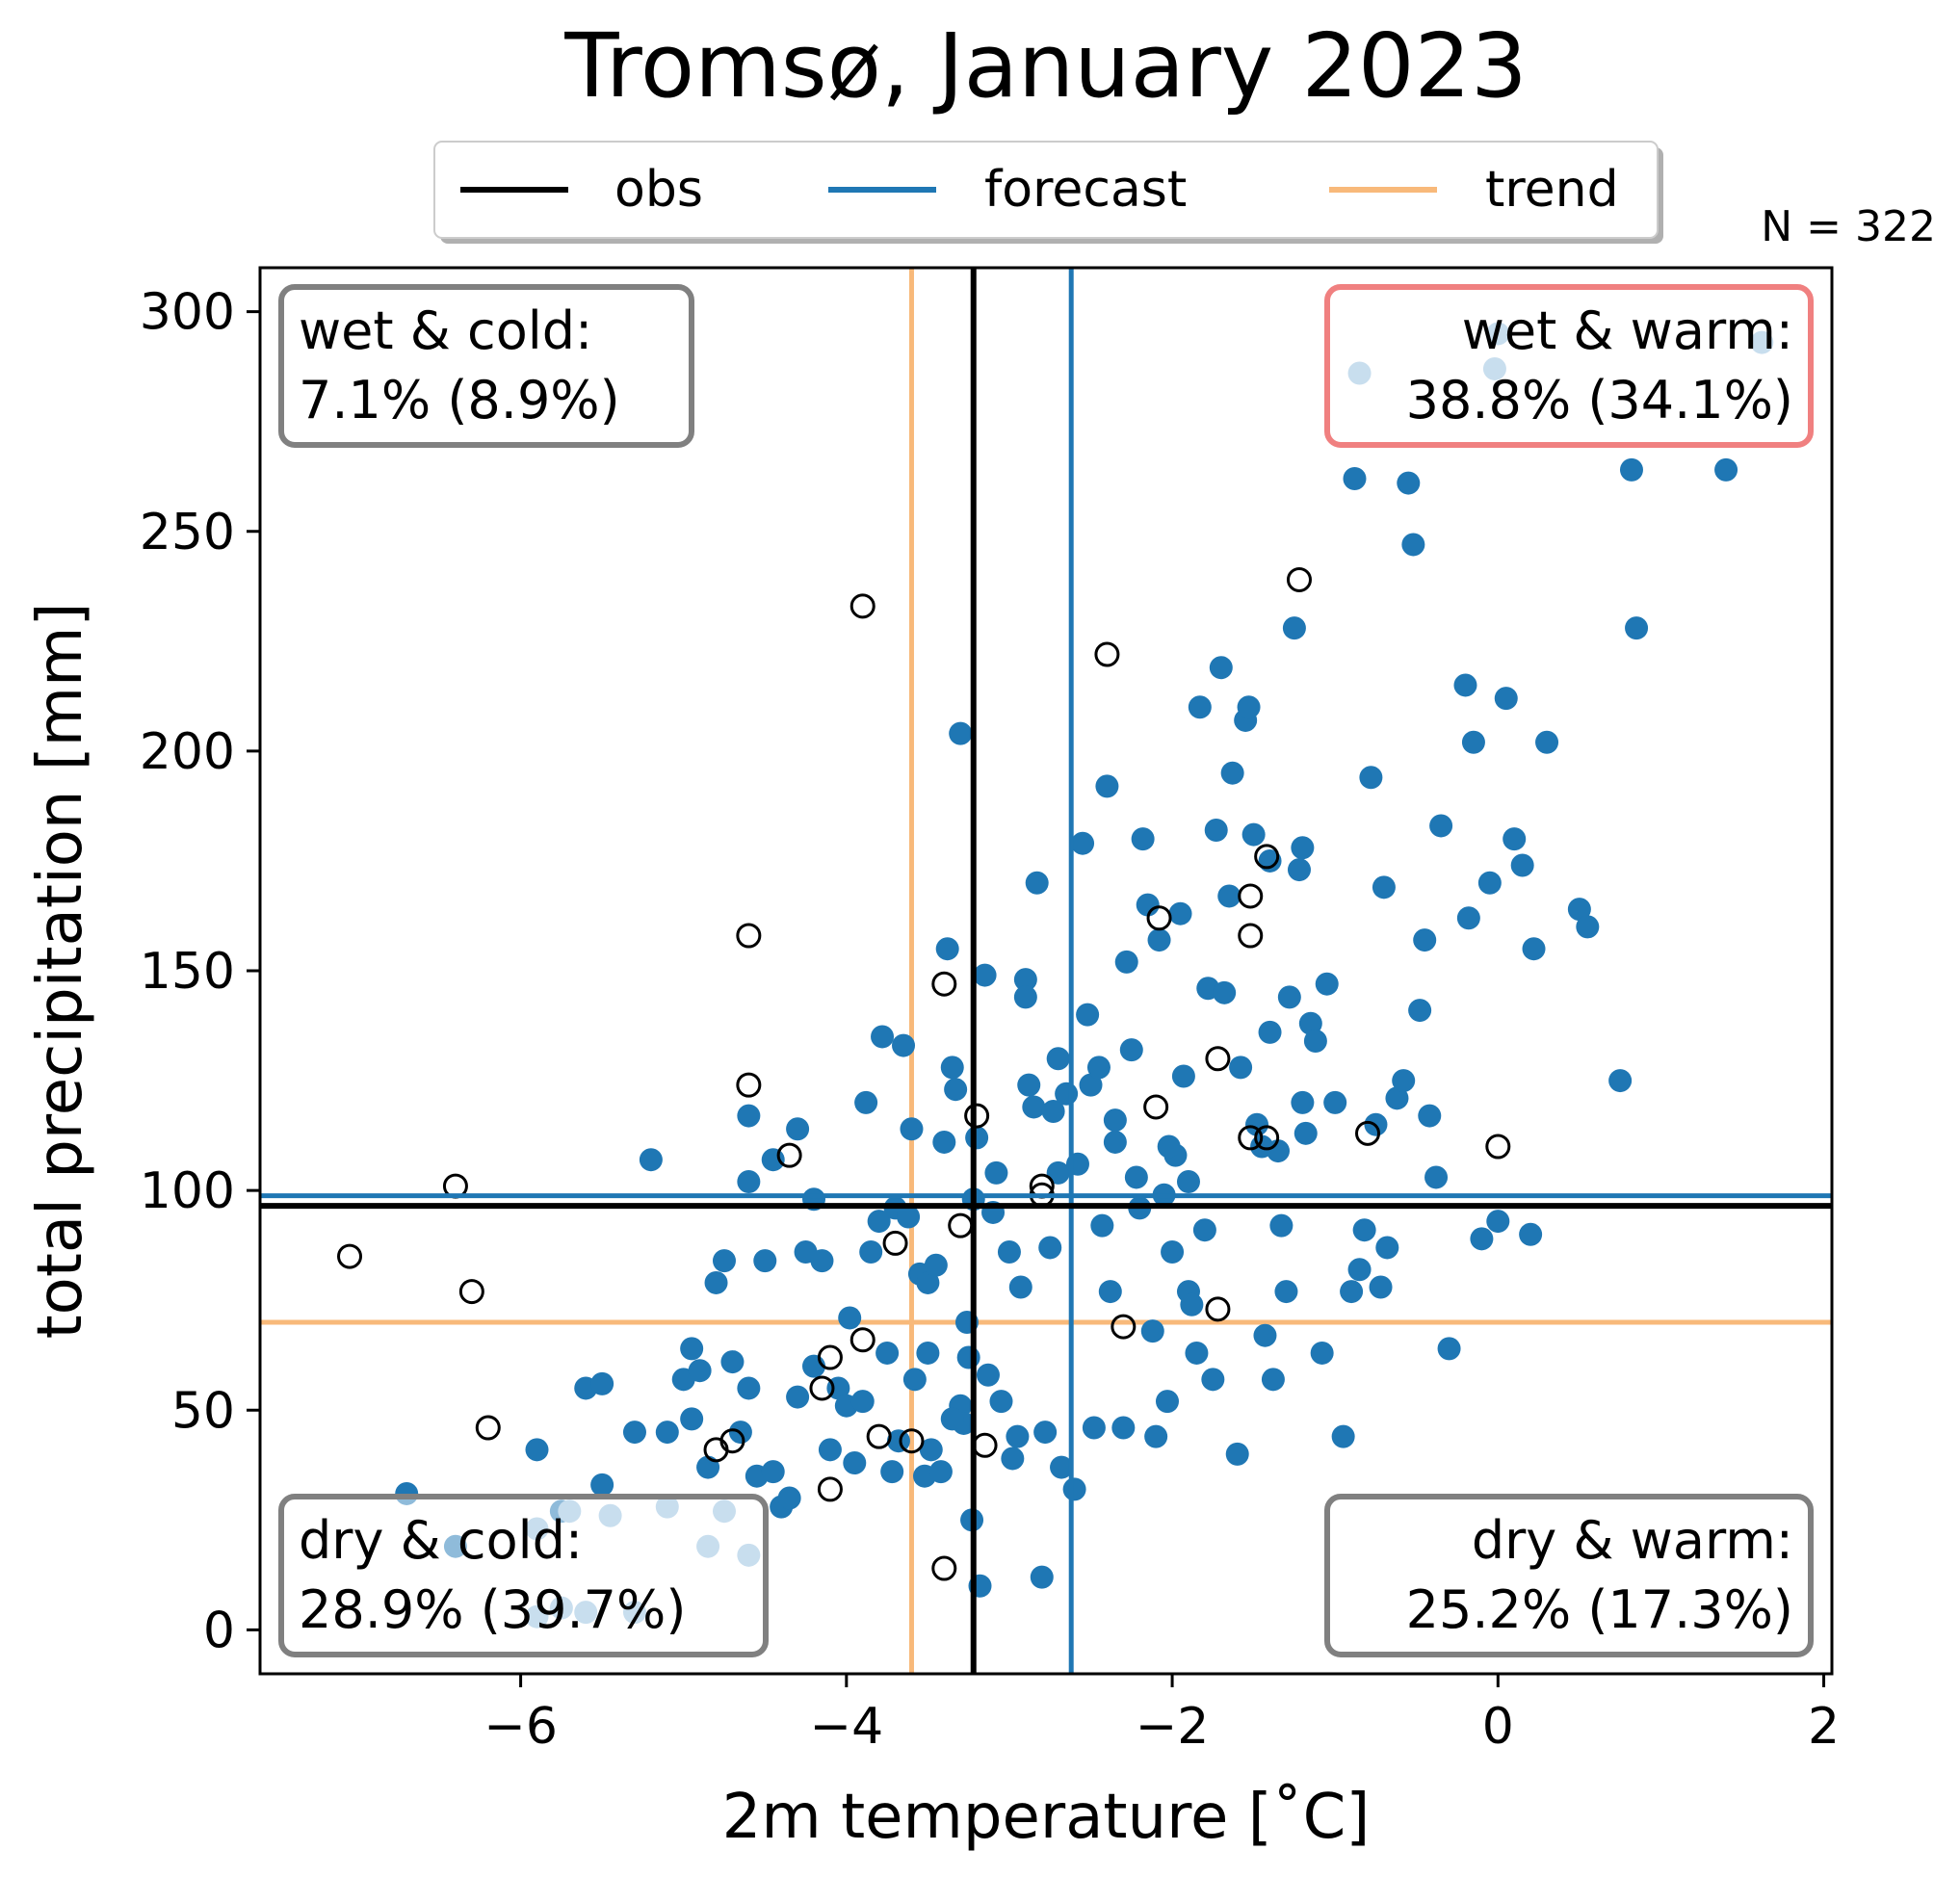 Image resolution: width=1960 pixels, height=1877 pixels. What do you see at coordinates (187, 1191) in the screenshot?
I see `y-tick-label: 100` at bounding box center [187, 1191].